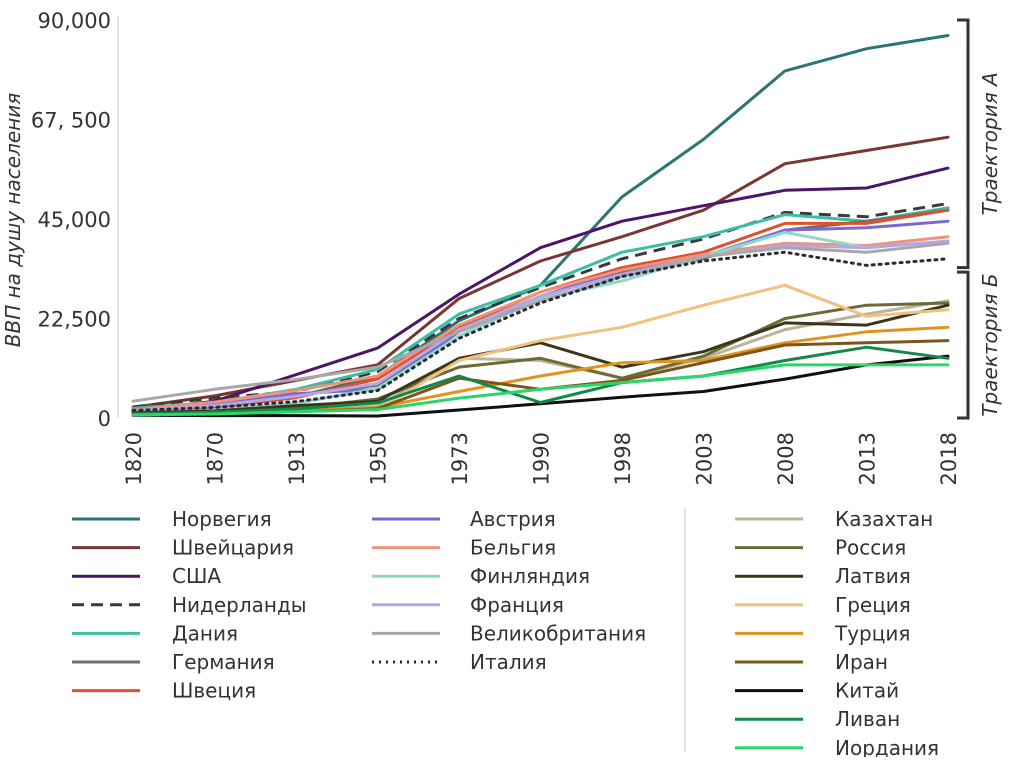 This screenshot has width=1024, height=761. What do you see at coordinates (13, 220) in the screenshot?
I see `y-axis-label: ВВП на душу населения` at bounding box center [13, 220].